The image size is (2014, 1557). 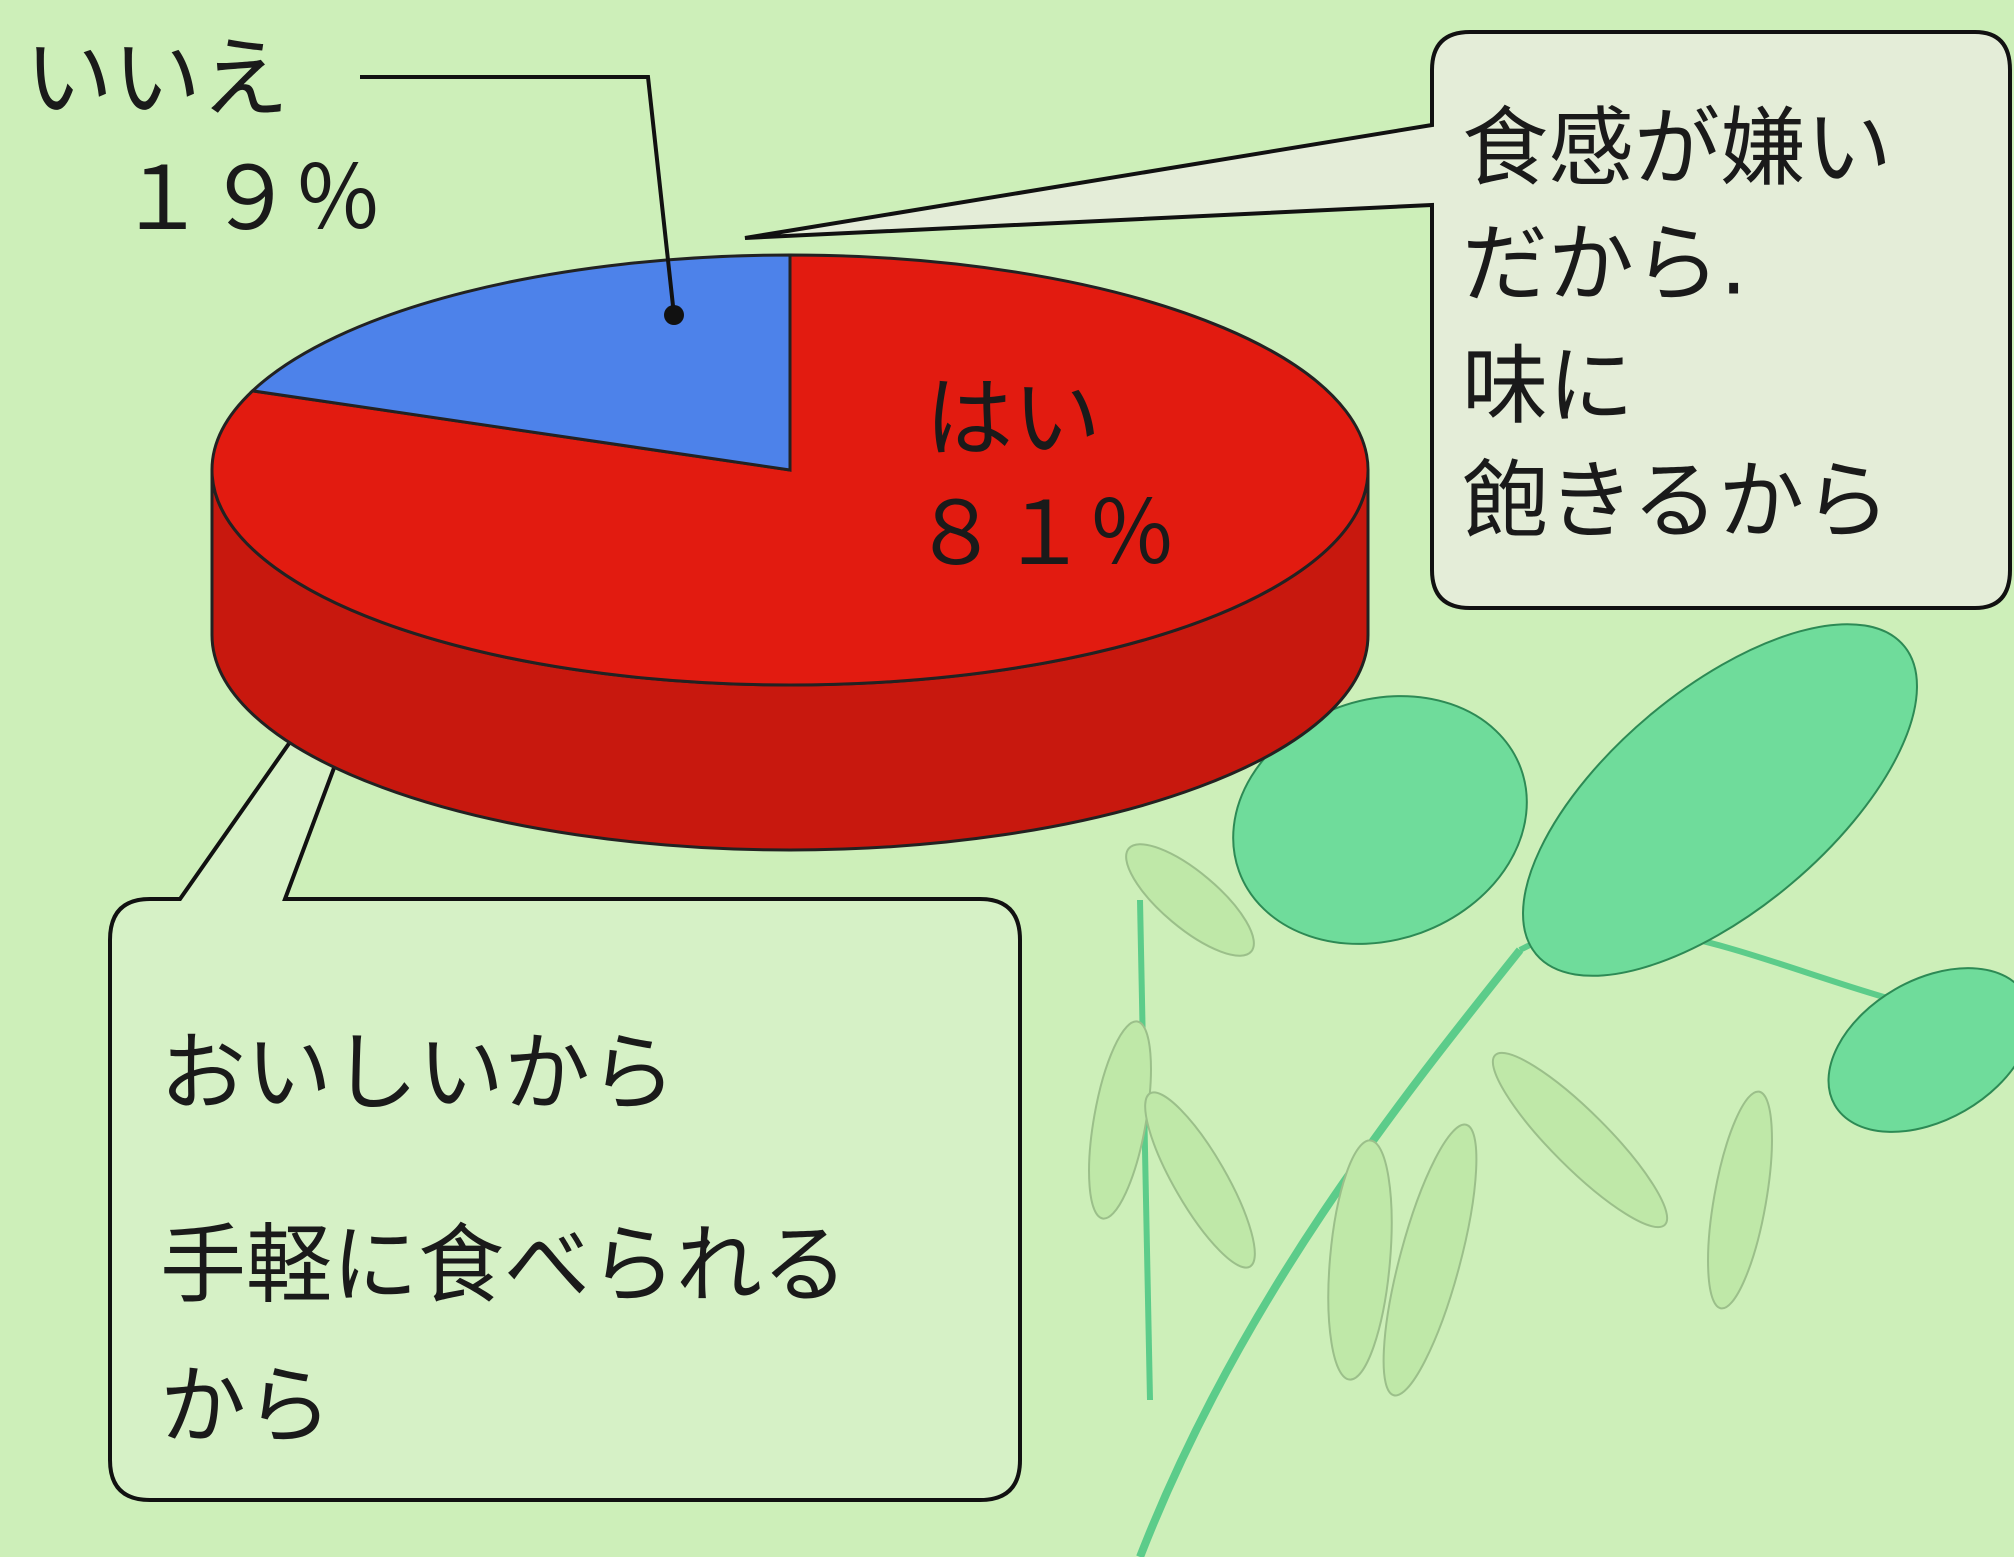 I want to click on value-label: ８１％, so click(x=1044, y=533).